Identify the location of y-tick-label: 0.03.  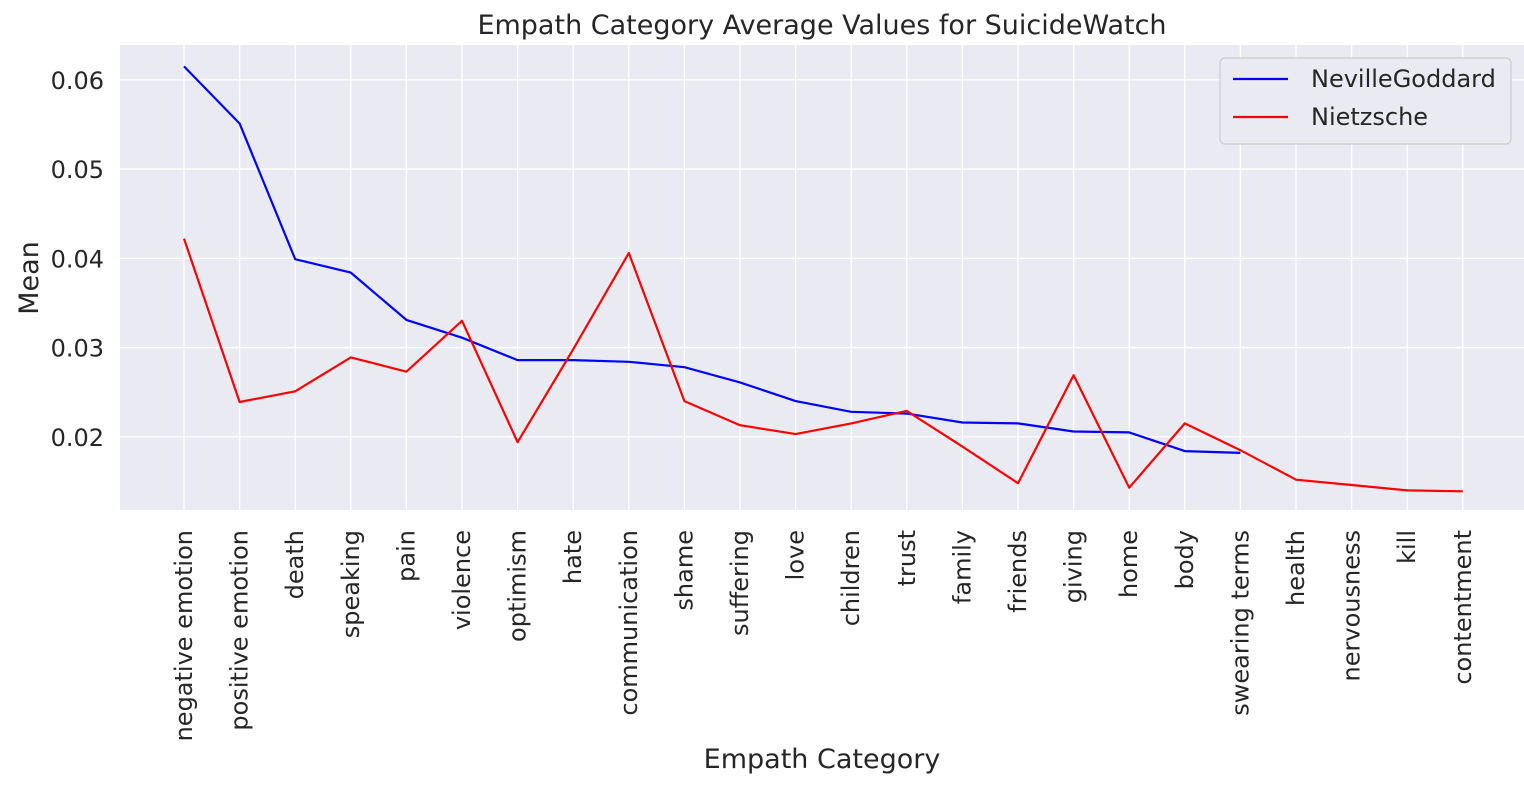
(77, 349).